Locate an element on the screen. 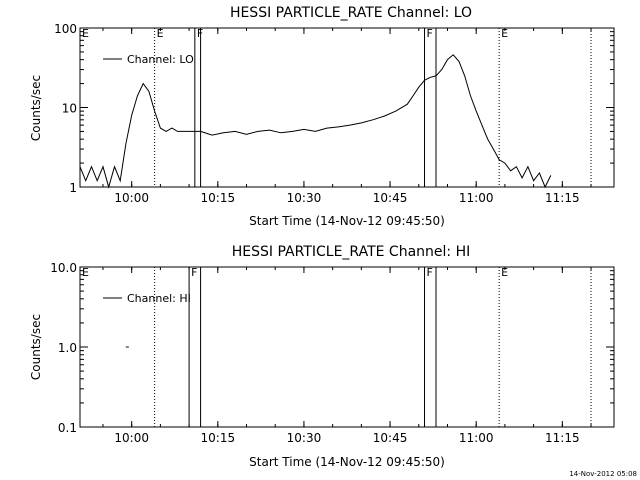 The height and width of the screenshot is (480, 640). legend: Channel: HI is located at coordinates (147, 298).